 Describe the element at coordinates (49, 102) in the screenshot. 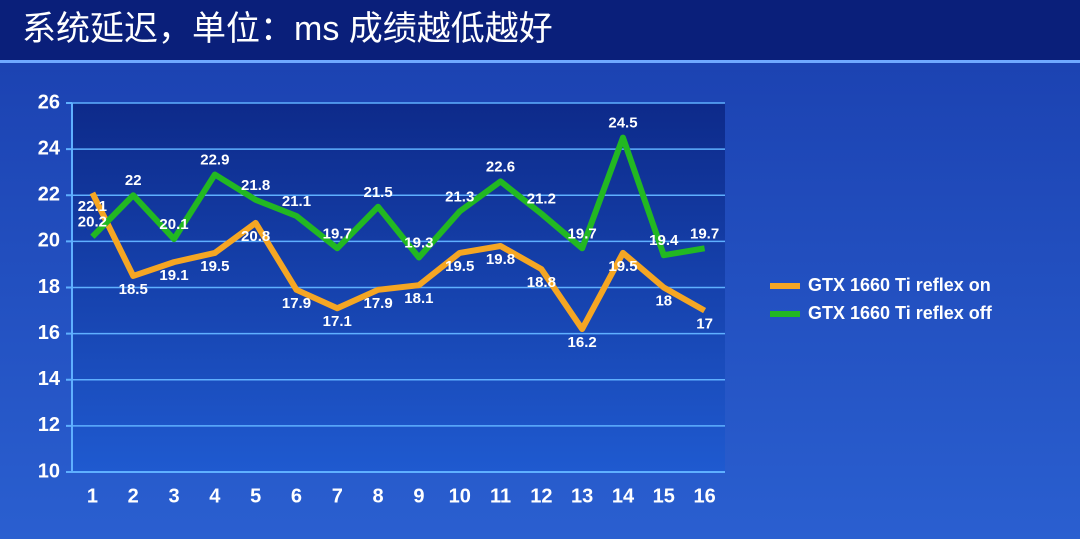

I see `y-tick-label: 26` at that location.